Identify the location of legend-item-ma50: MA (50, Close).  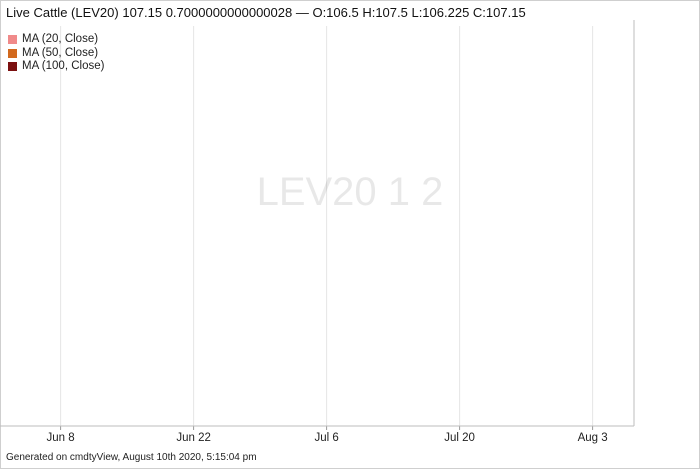
(56, 54).